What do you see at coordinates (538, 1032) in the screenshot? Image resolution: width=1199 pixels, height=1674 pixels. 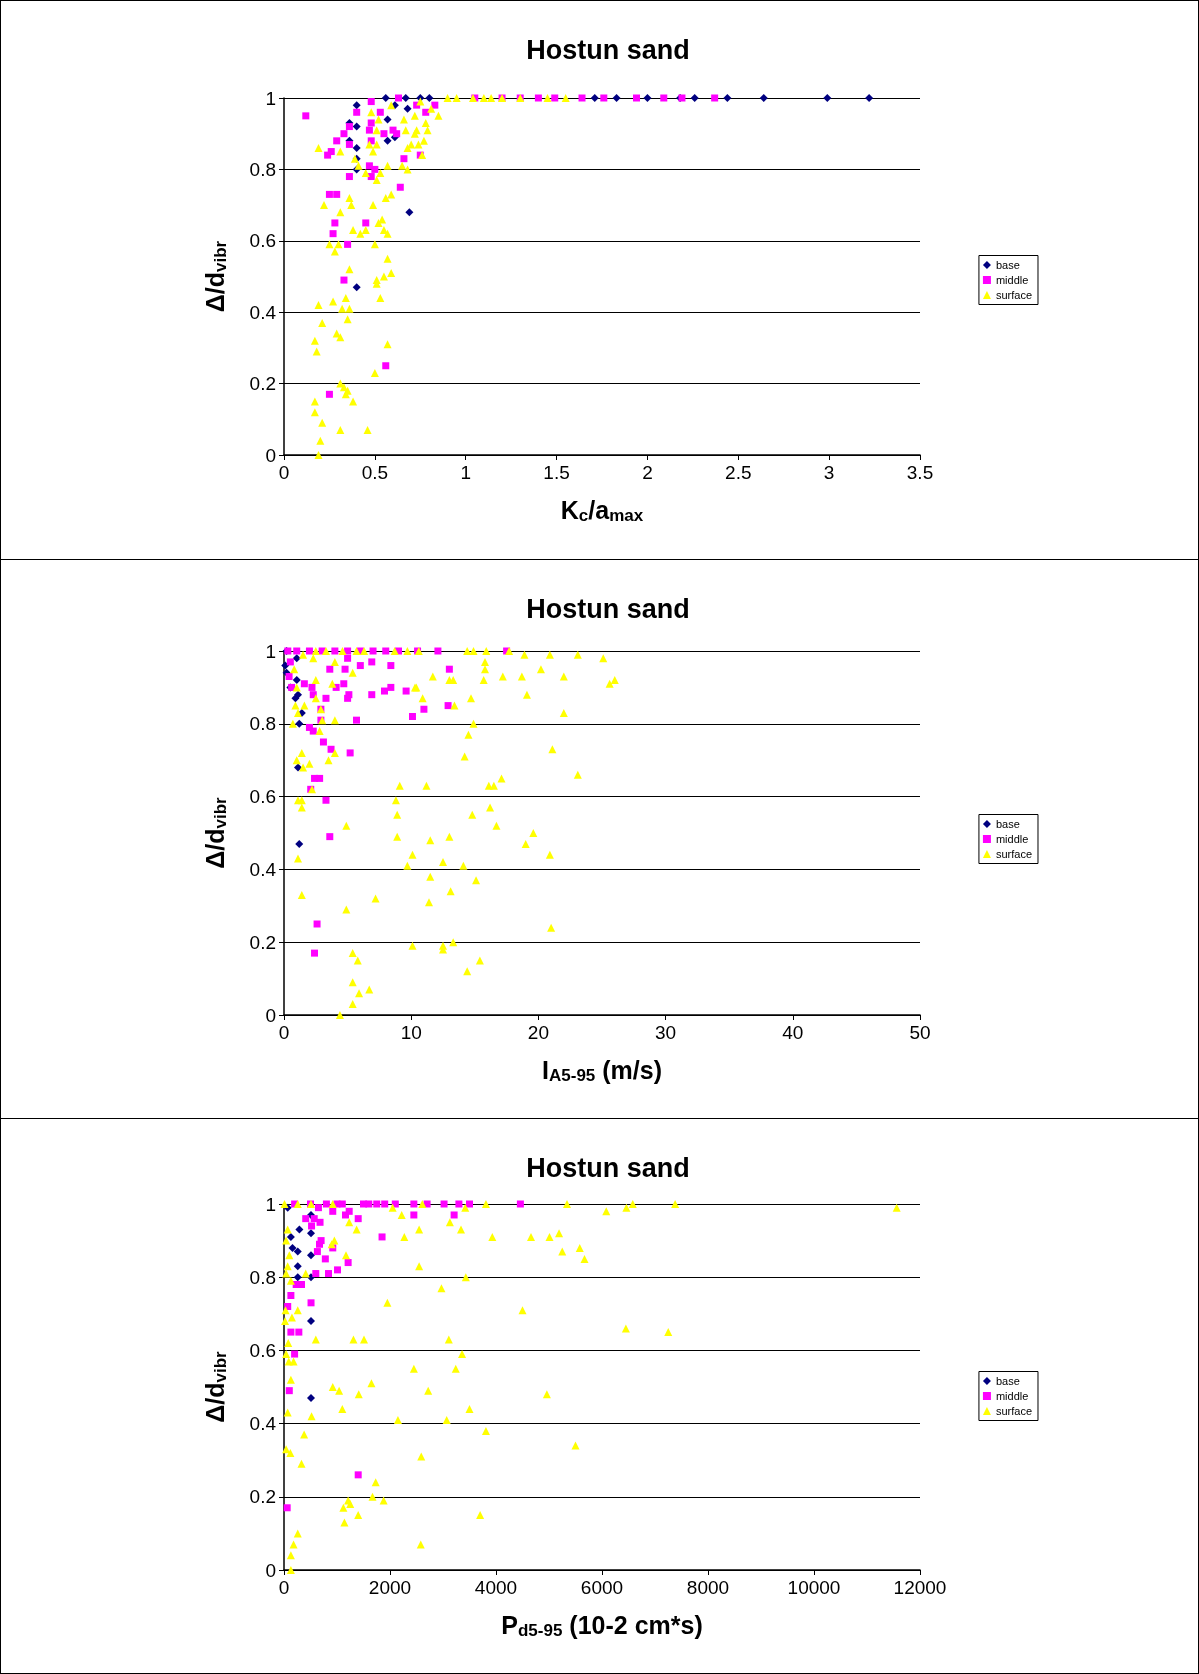 I see `x-tick-label: 20` at bounding box center [538, 1032].